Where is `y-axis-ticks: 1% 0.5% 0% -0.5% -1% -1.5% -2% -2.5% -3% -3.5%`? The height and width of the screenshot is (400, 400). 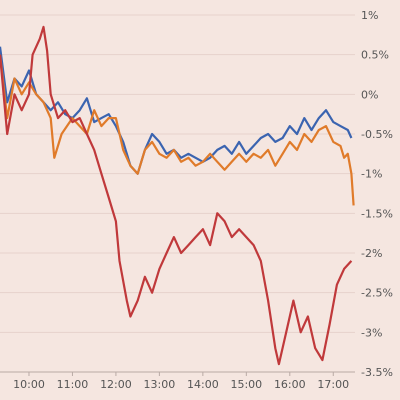 y-axis-ticks: 1% 0.5% 0% -0.5% -1% -1.5% -2% -2.5% -3% -3.5% is located at coordinates (377, 194).